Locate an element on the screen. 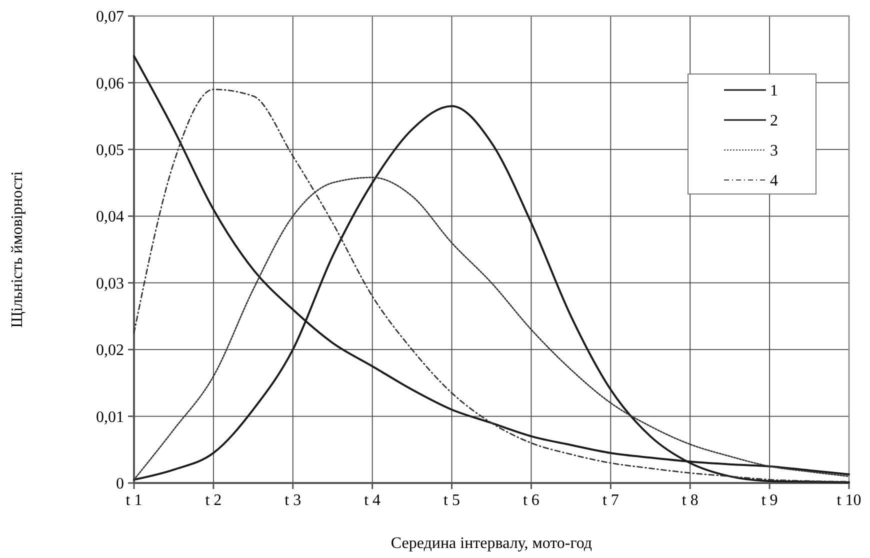 This screenshot has height=558, width=870. y-tick-label: 0,07 is located at coordinates (110, 17).